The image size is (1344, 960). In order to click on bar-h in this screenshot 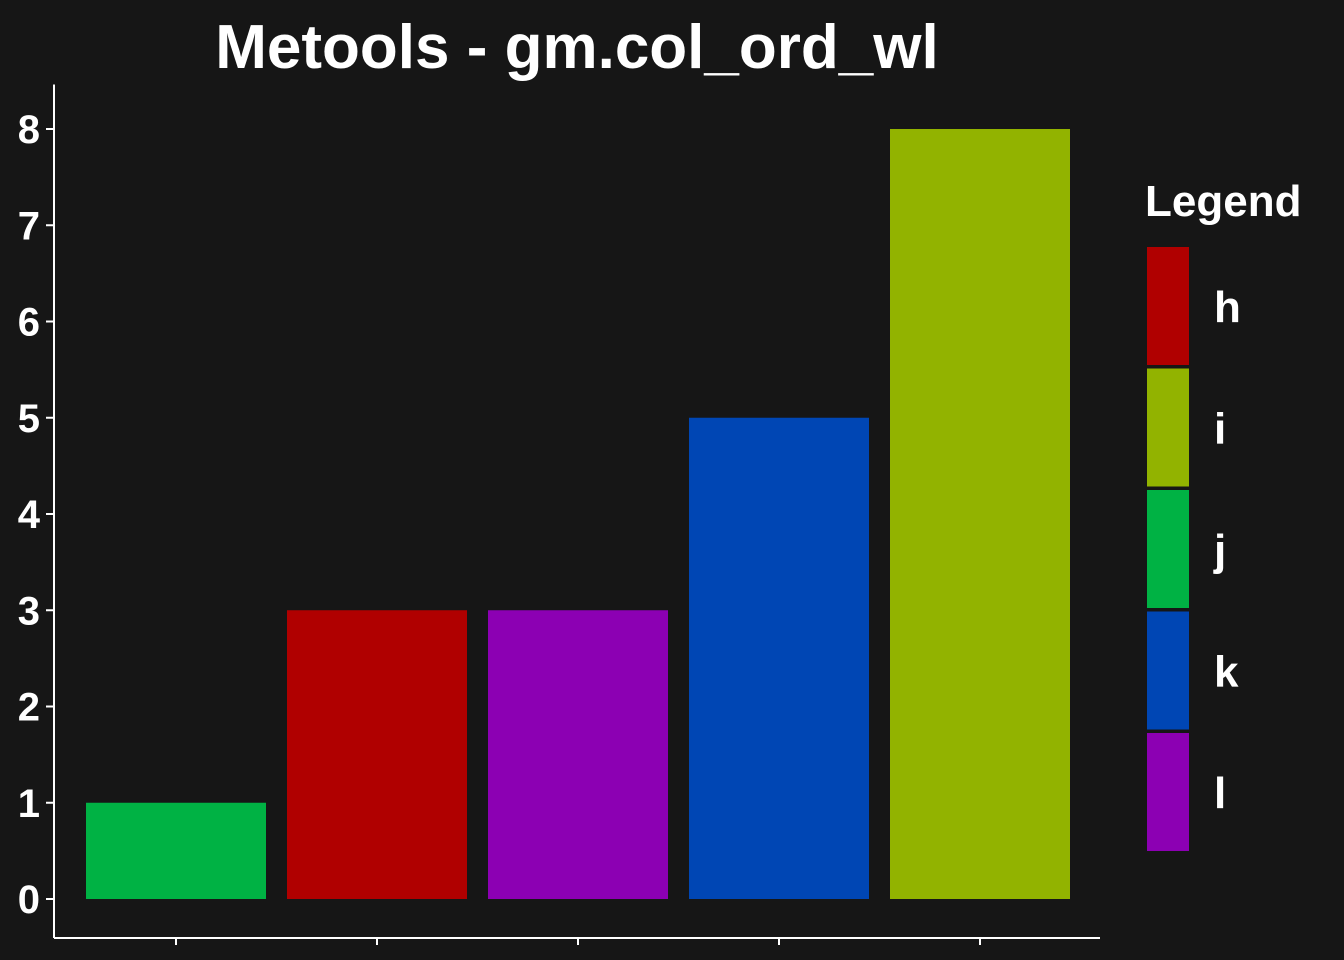, I will do `click(377, 754)`.